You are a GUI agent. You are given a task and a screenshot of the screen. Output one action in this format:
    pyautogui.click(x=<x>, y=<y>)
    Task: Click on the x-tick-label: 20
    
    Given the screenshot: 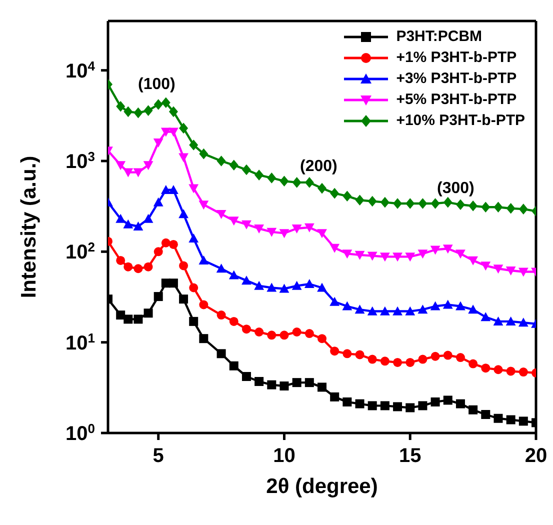 What is the action you would take?
    pyautogui.click(x=536, y=456)
    